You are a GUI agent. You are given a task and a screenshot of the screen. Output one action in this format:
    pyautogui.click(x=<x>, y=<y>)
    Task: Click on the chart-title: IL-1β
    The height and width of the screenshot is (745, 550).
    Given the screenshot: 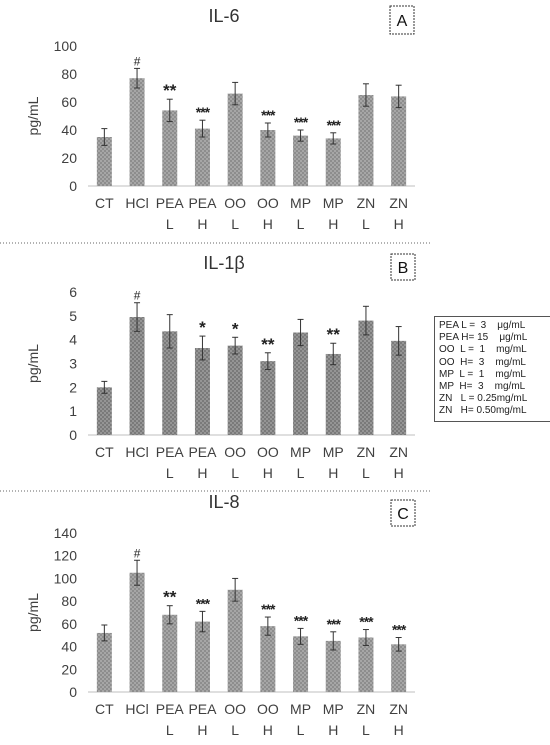 What is the action you would take?
    pyautogui.click(x=223, y=263)
    